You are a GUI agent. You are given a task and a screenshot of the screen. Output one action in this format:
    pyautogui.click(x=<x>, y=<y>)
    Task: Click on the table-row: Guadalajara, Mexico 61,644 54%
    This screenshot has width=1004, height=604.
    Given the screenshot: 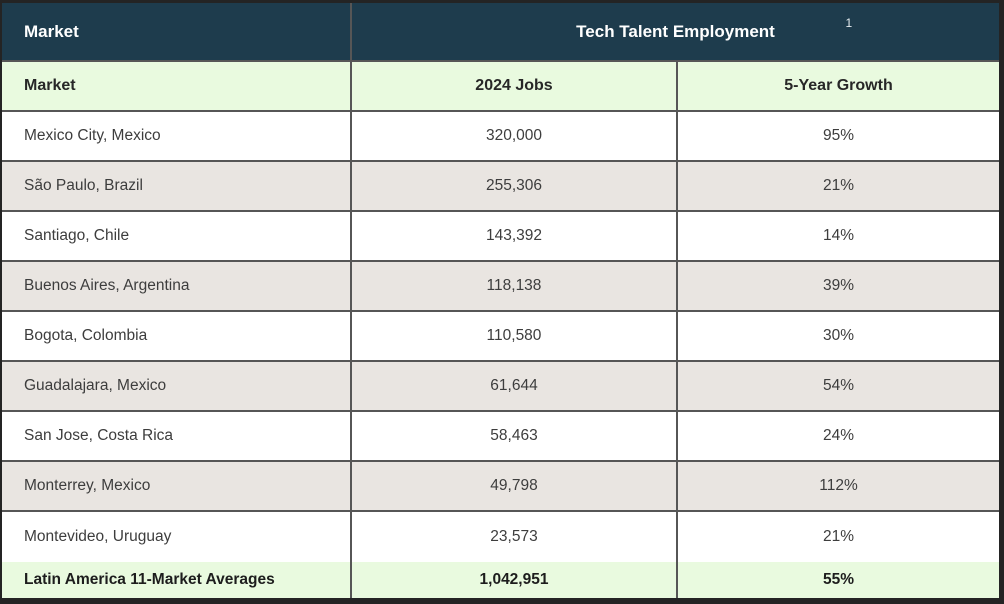 What is the action you would take?
    pyautogui.click(x=500, y=387)
    